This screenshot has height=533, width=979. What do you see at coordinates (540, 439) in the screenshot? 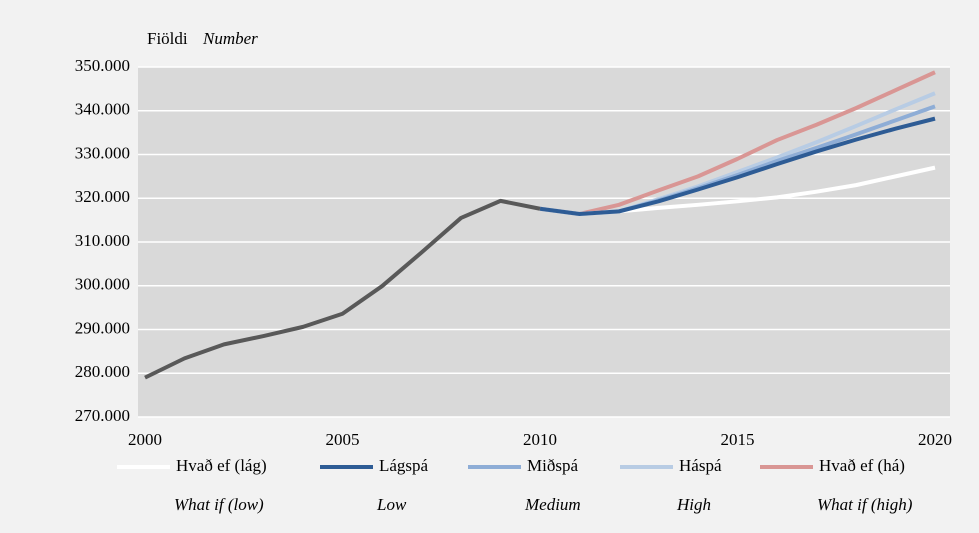
I see `x-tick-label: 2010` at bounding box center [540, 439].